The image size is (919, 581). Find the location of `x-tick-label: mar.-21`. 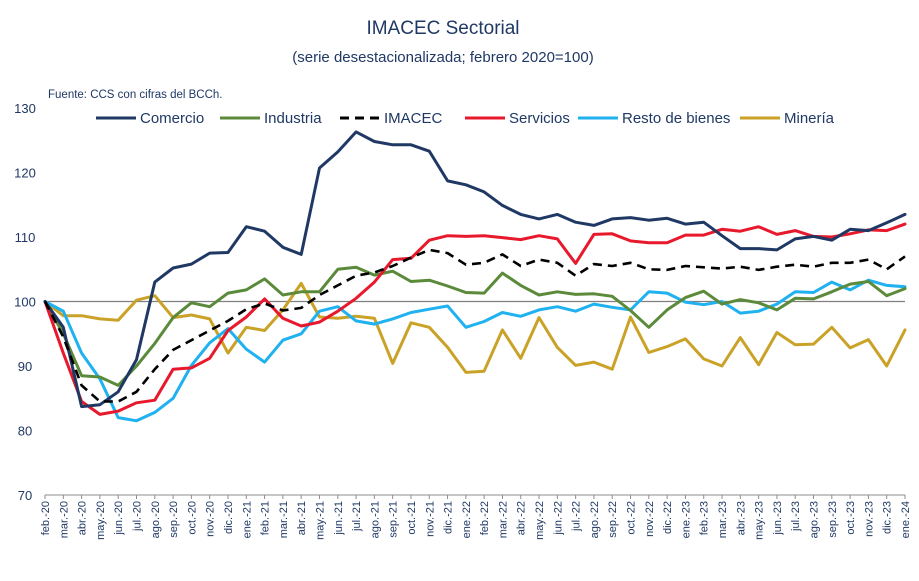

x-tick-label: mar.-21 is located at coordinates (284, 519).